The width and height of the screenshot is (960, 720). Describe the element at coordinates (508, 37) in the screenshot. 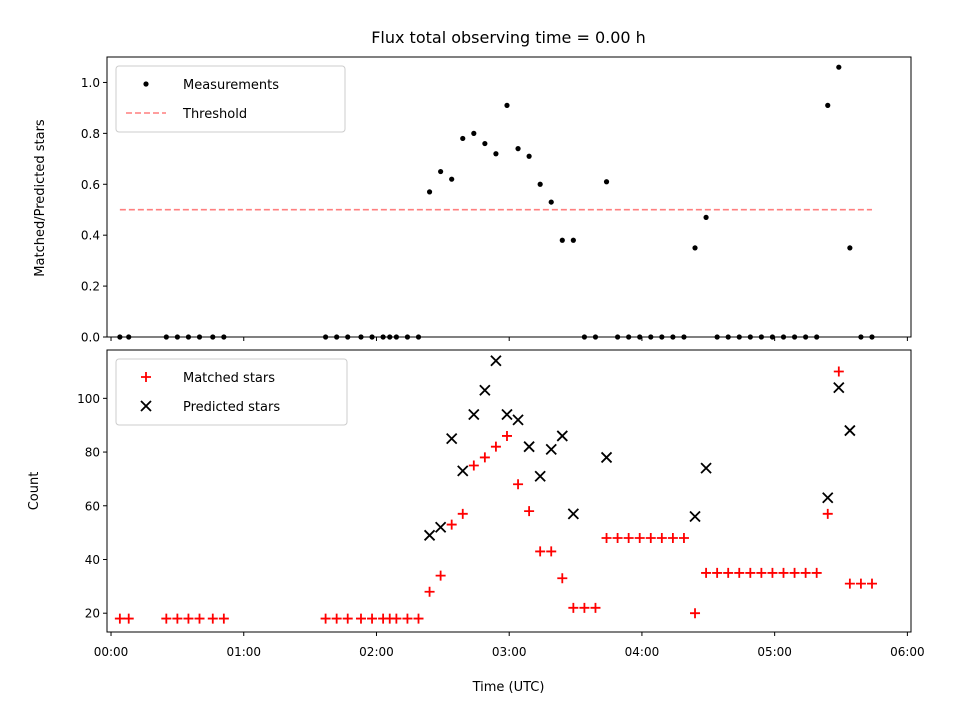

I see `chart-title: Flux total observing time = 0.00 h` at that location.